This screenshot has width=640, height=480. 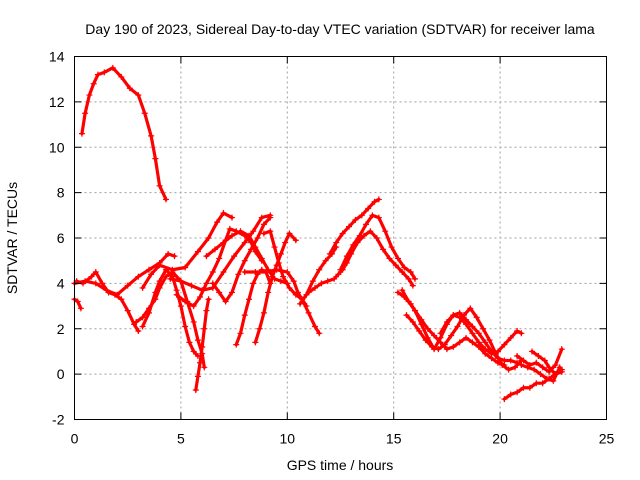 I want to click on x-tick-label: 25, so click(x=607, y=439).